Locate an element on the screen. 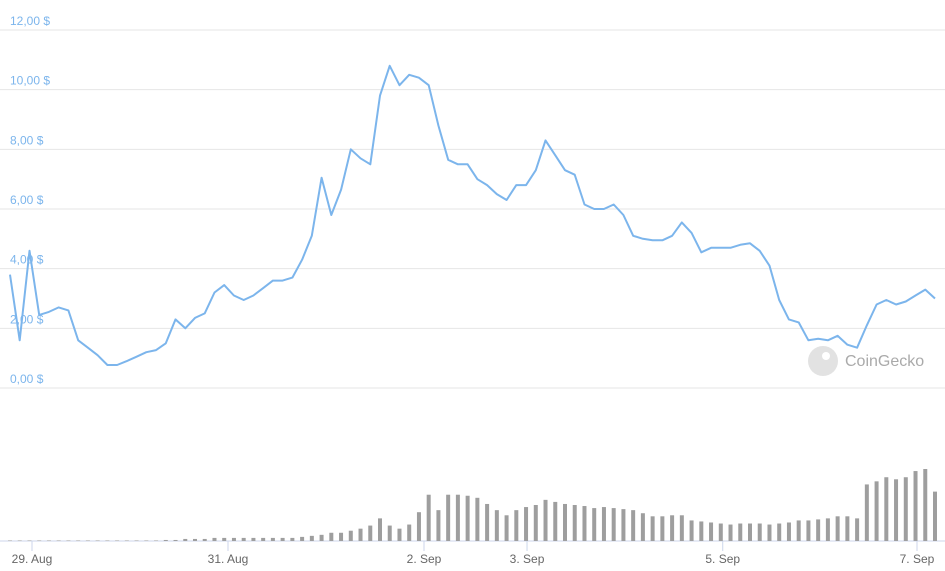  y-tick-label: 10,00 $ is located at coordinates (30, 81).